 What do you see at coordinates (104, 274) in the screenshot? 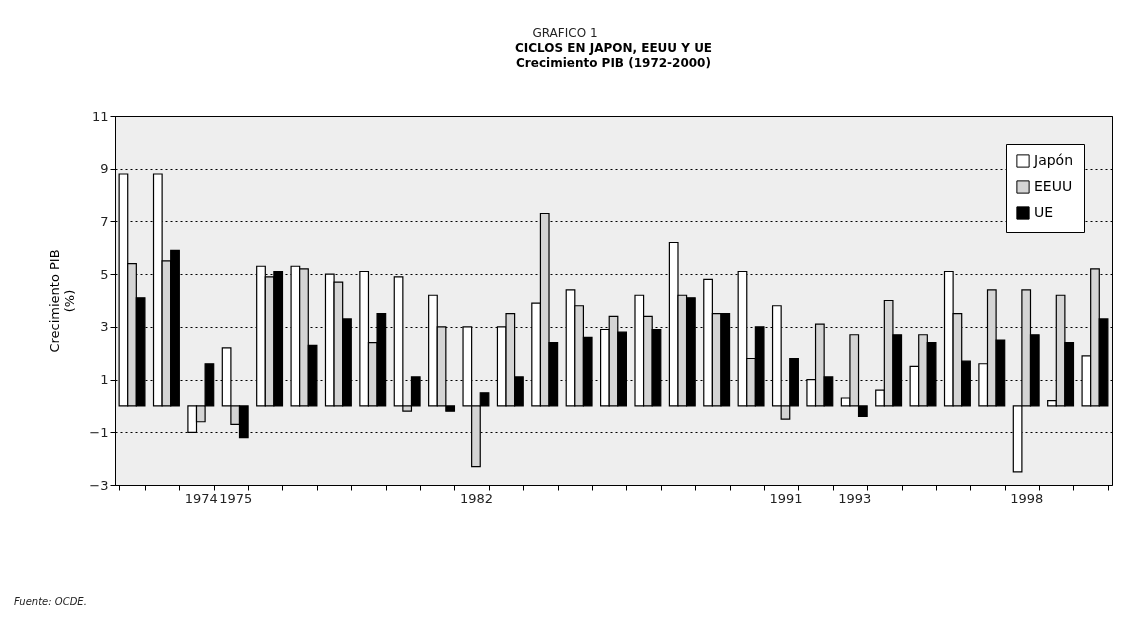
I see `y-tick-label: 5` at bounding box center [104, 274].